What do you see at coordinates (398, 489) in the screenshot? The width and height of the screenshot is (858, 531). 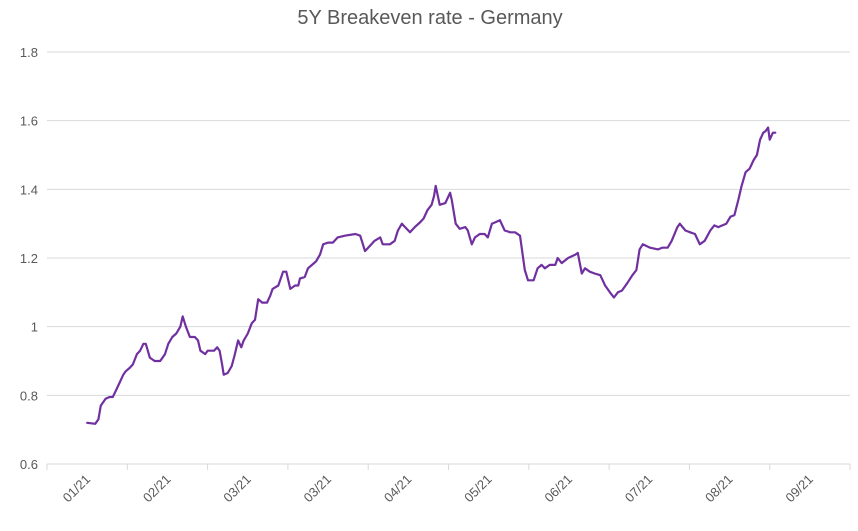 I see `x-tick-label: 04/21` at bounding box center [398, 489].